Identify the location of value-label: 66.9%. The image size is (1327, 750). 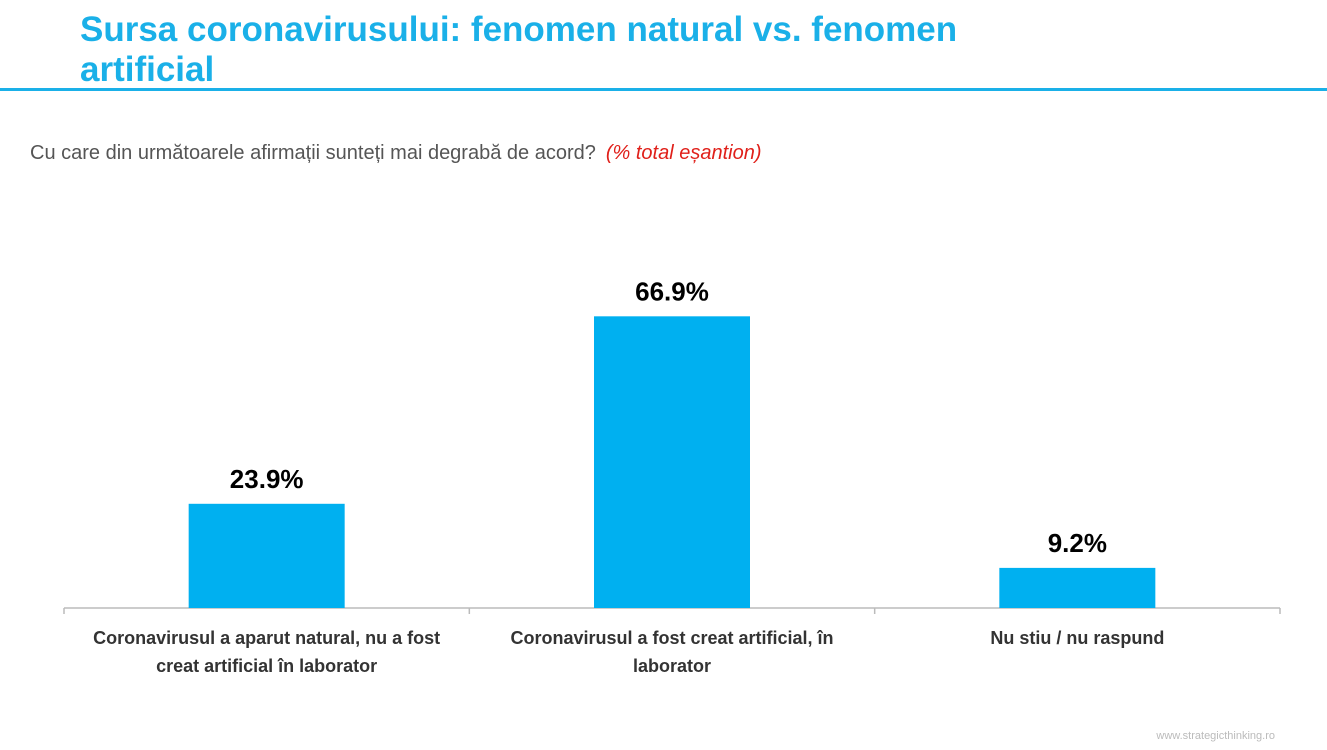
(672, 291).